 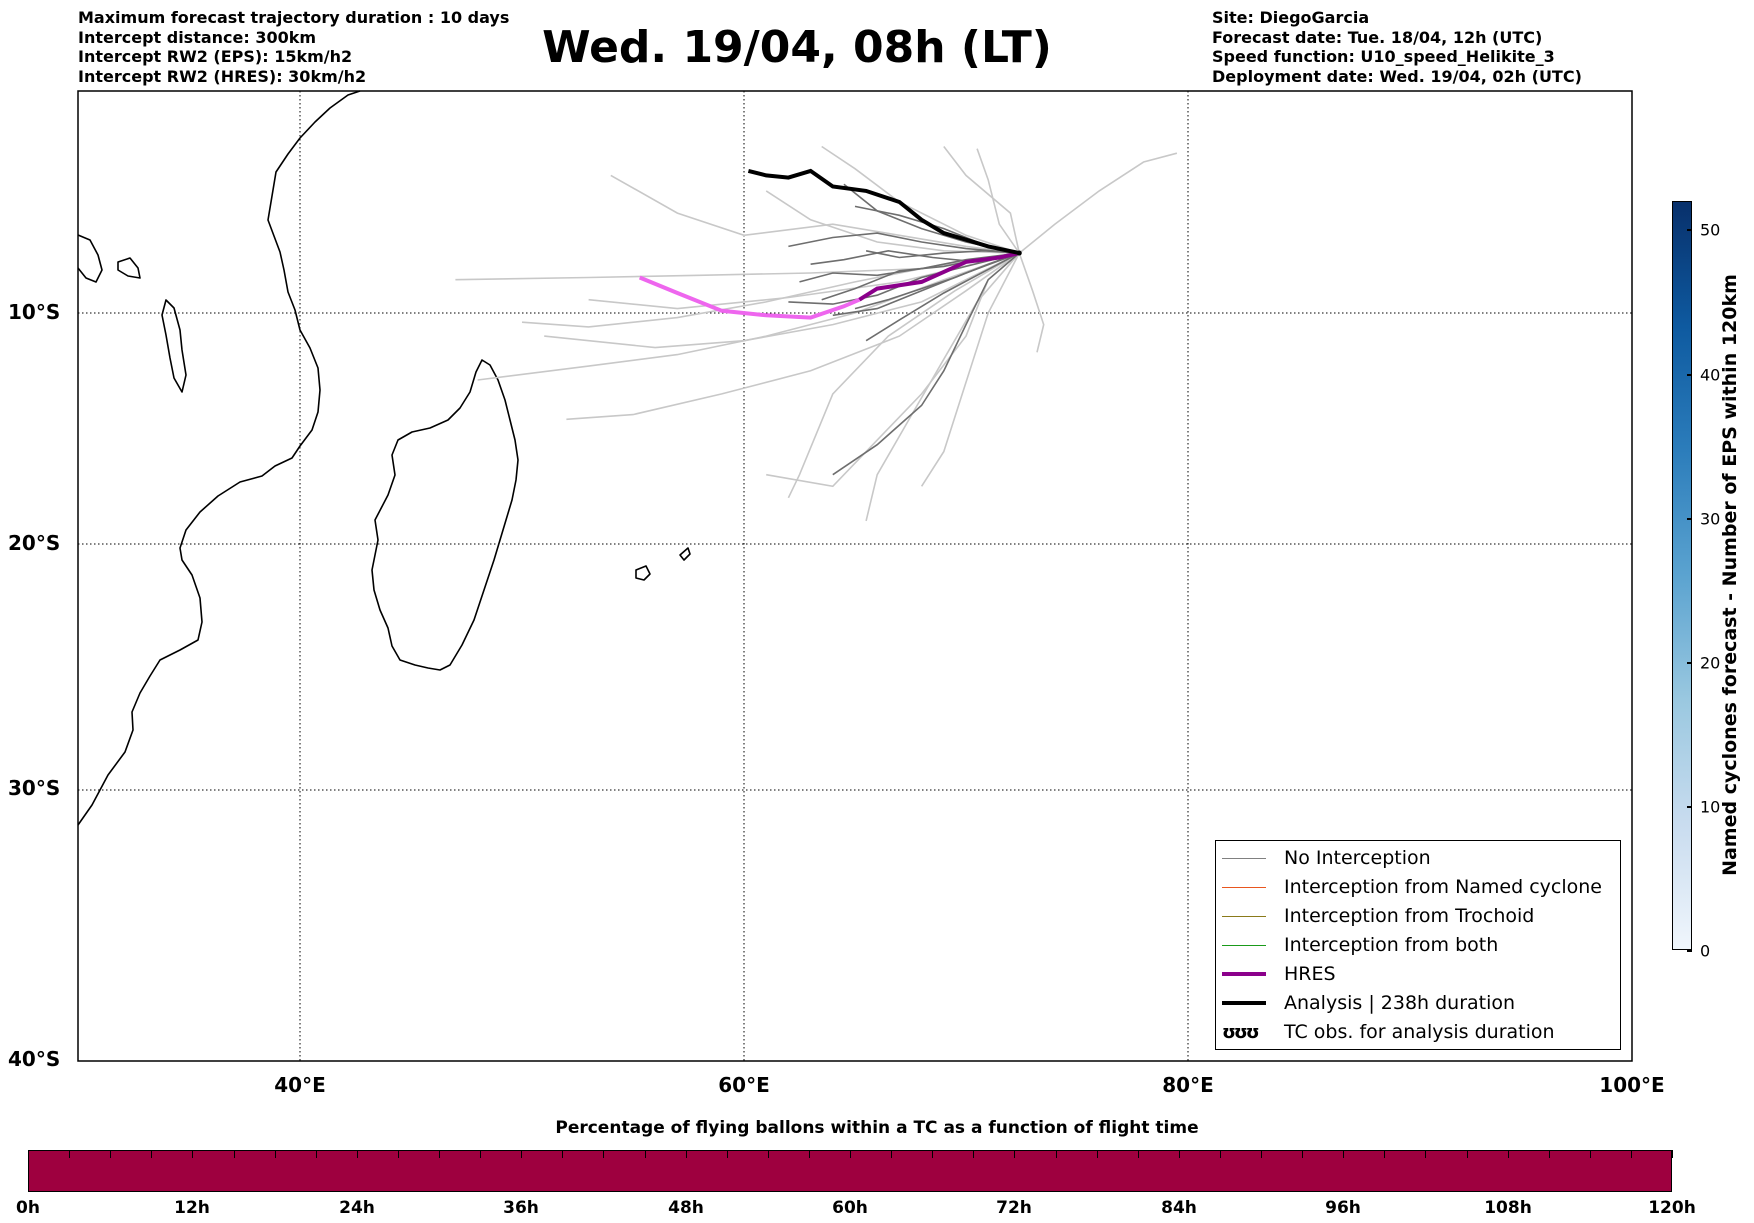 I want to click on lat-label-20s: 20°S, so click(x=34, y=543).